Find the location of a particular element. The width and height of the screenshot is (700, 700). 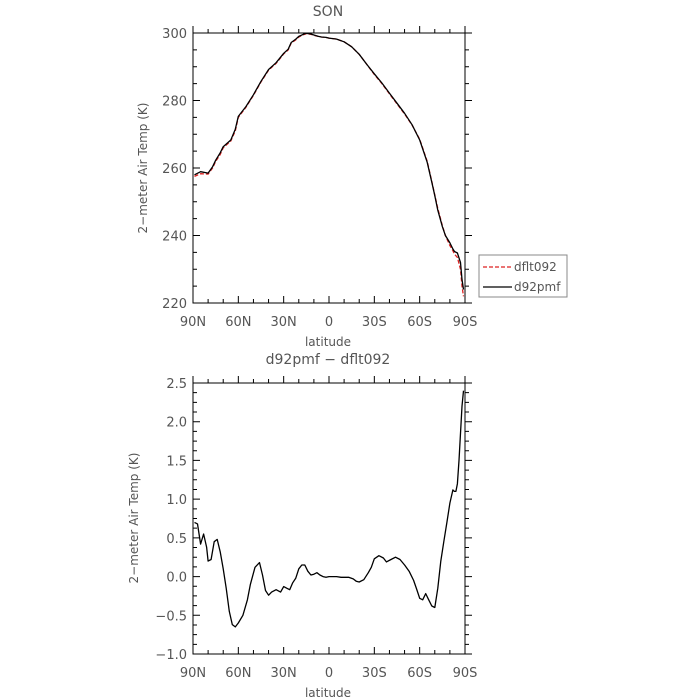

top-y-tick-label: 240 is located at coordinates (174, 237).